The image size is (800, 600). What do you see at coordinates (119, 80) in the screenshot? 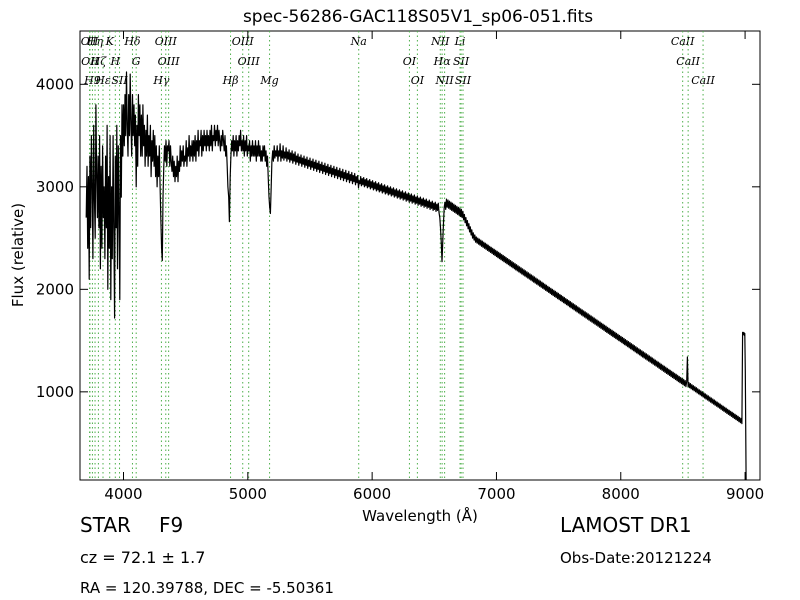
I see `line-label-8: SII` at bounding box center [119, 80].